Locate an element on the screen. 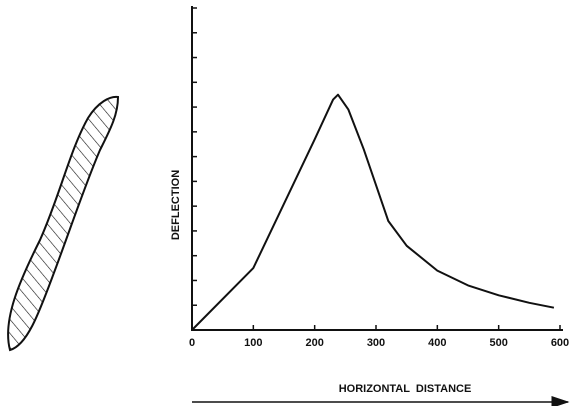 This screenshot has width=582, height=406. hatched-section is located at coordinates (63, 223).